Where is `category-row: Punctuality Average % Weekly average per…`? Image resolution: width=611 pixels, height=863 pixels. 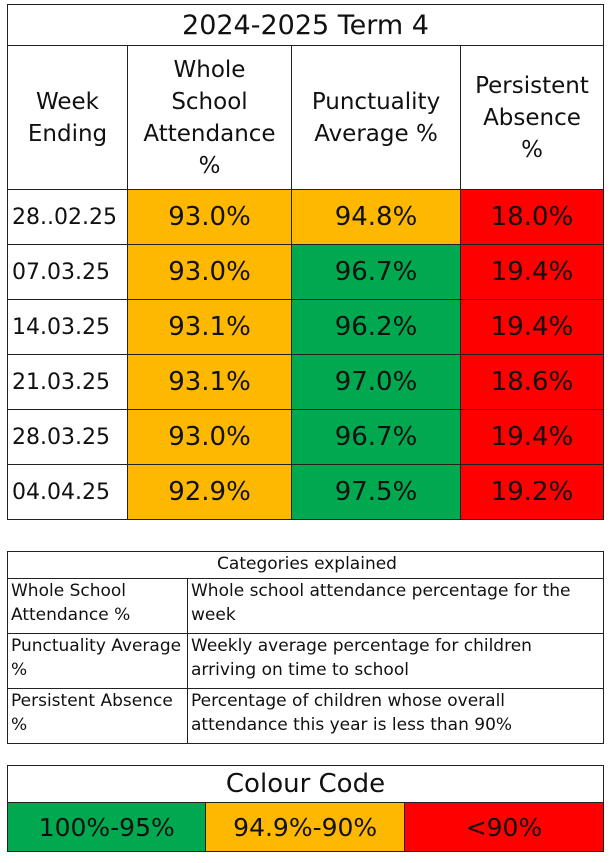 category-row: Punctuality Average % Weekly average per… is located at coordinates (305, 661).